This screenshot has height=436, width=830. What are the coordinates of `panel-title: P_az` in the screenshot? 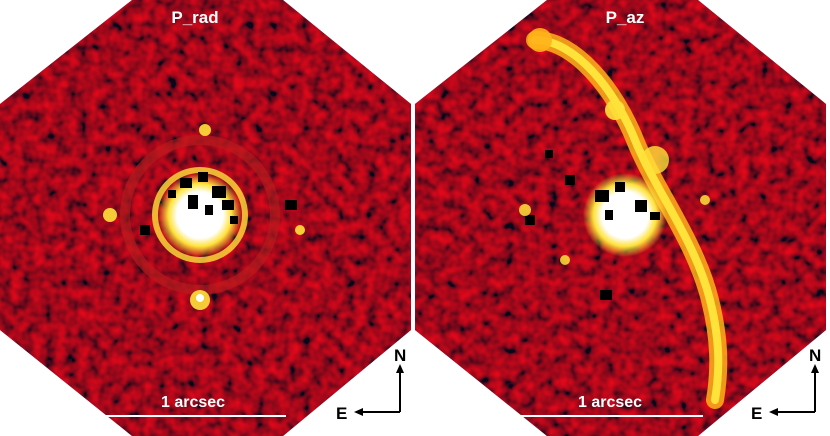 It's located at (625, 17).